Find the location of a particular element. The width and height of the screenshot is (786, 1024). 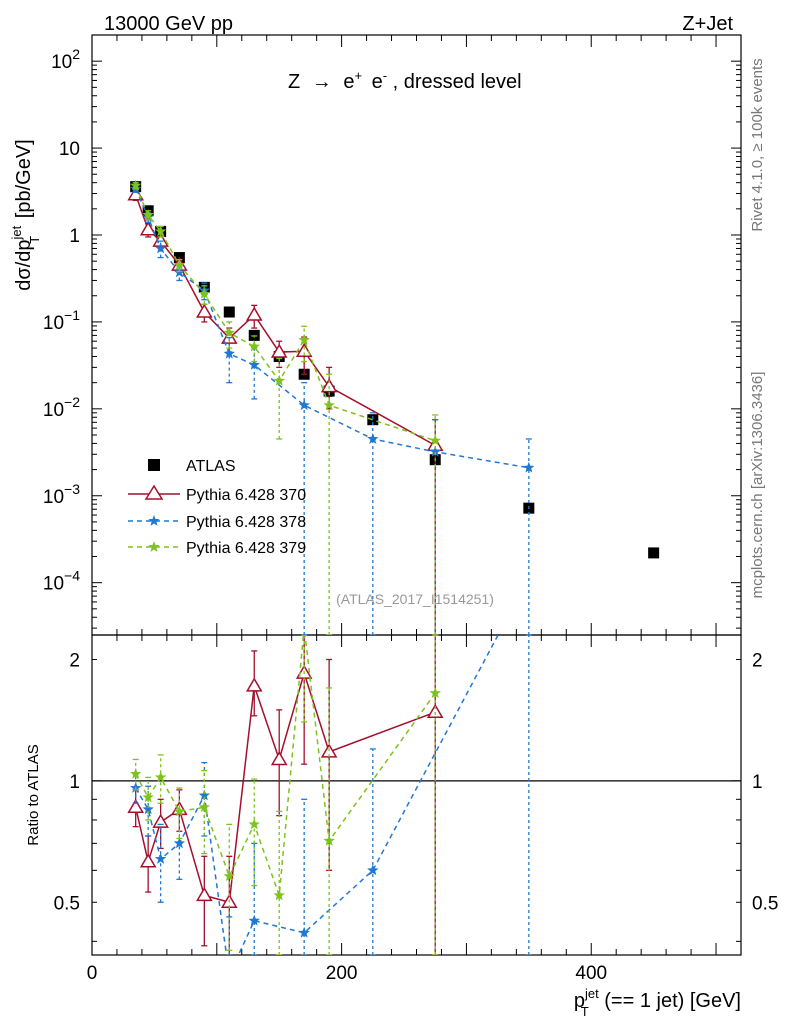

main-y-tick-label: 10 is located at coordinates (69, 149).